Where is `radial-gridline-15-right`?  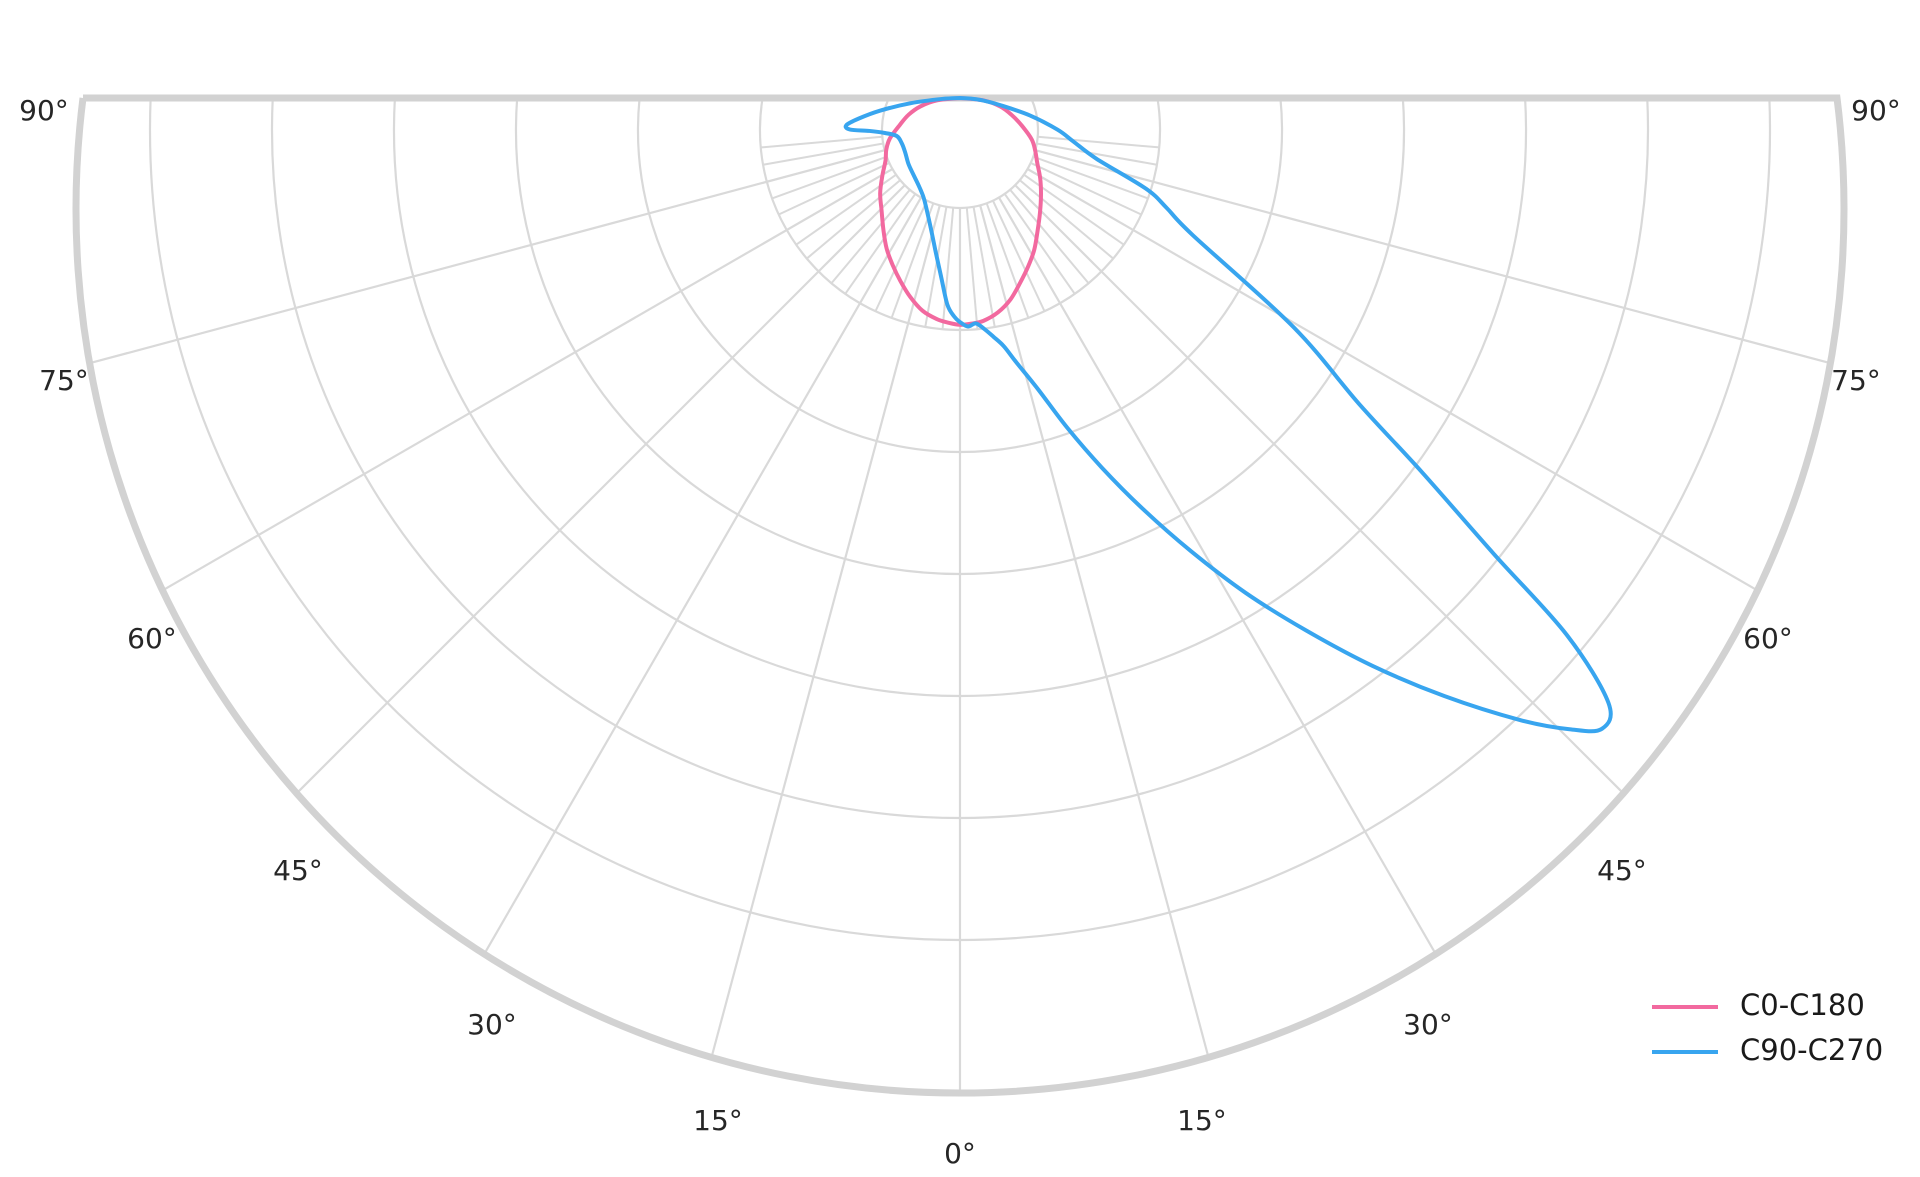 radial-gridline-15-right is located at coordinates (1094, 631).